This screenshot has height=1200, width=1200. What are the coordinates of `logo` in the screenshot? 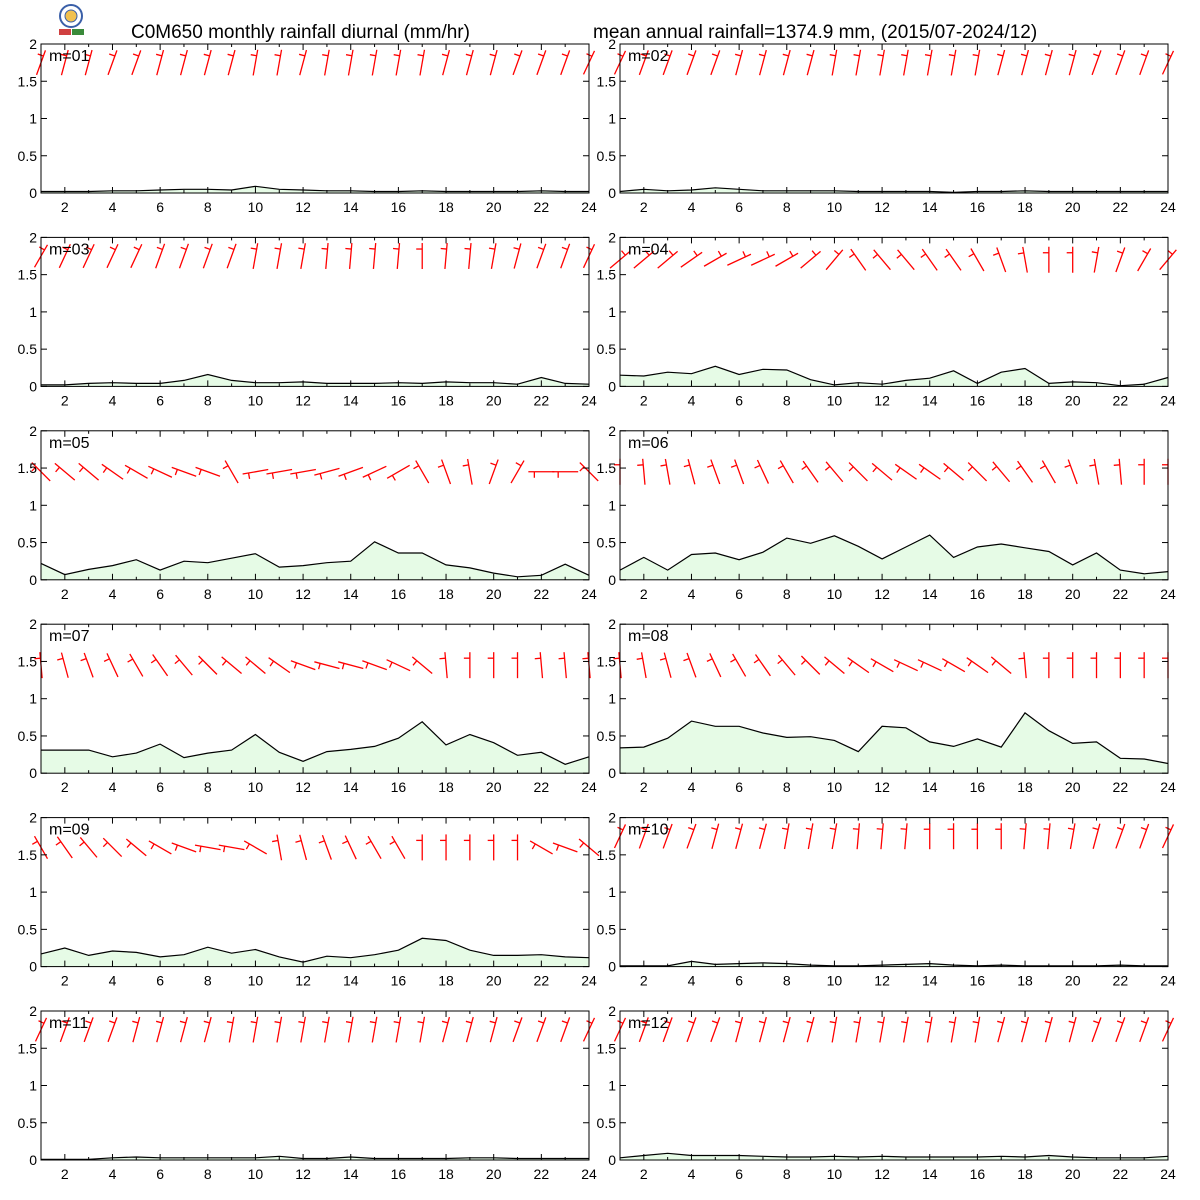 It's located at (71, 20).